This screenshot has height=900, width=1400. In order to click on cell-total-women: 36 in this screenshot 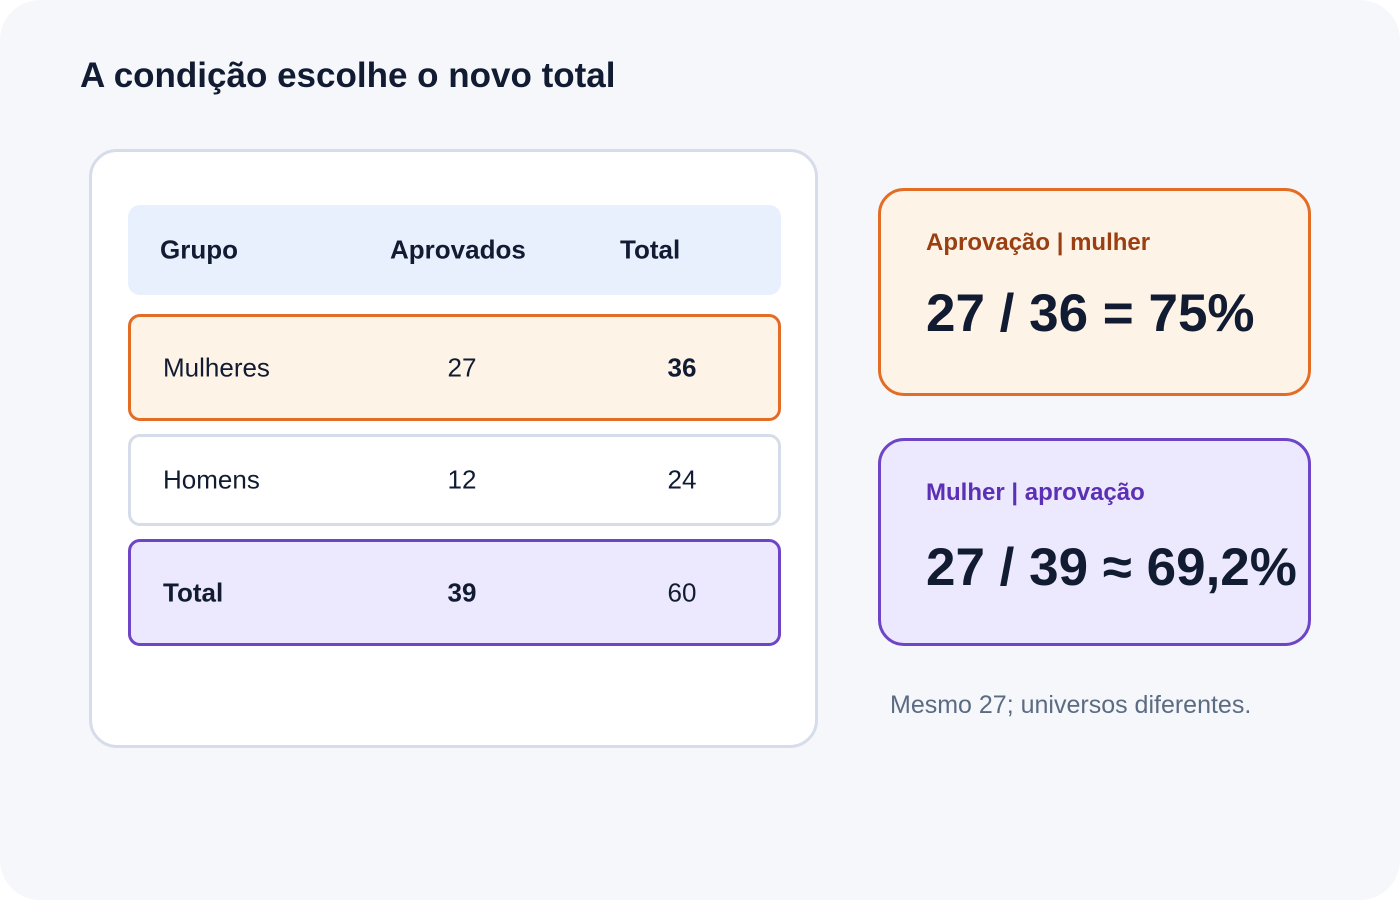, I will do `click(682, 367)`.